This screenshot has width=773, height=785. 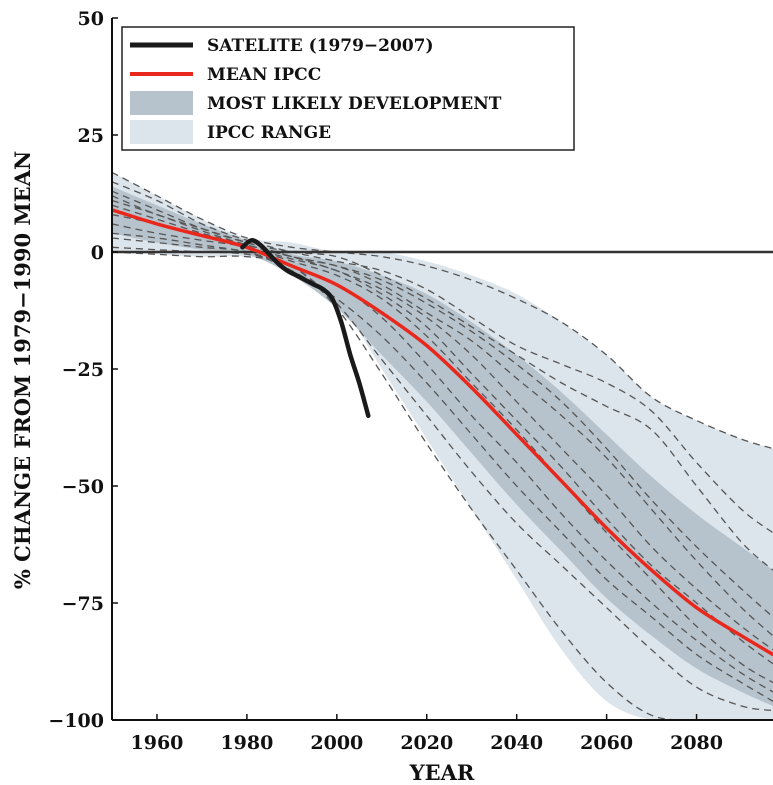 I want to click on y-tick-label: −100, so click(x=76, y=721).